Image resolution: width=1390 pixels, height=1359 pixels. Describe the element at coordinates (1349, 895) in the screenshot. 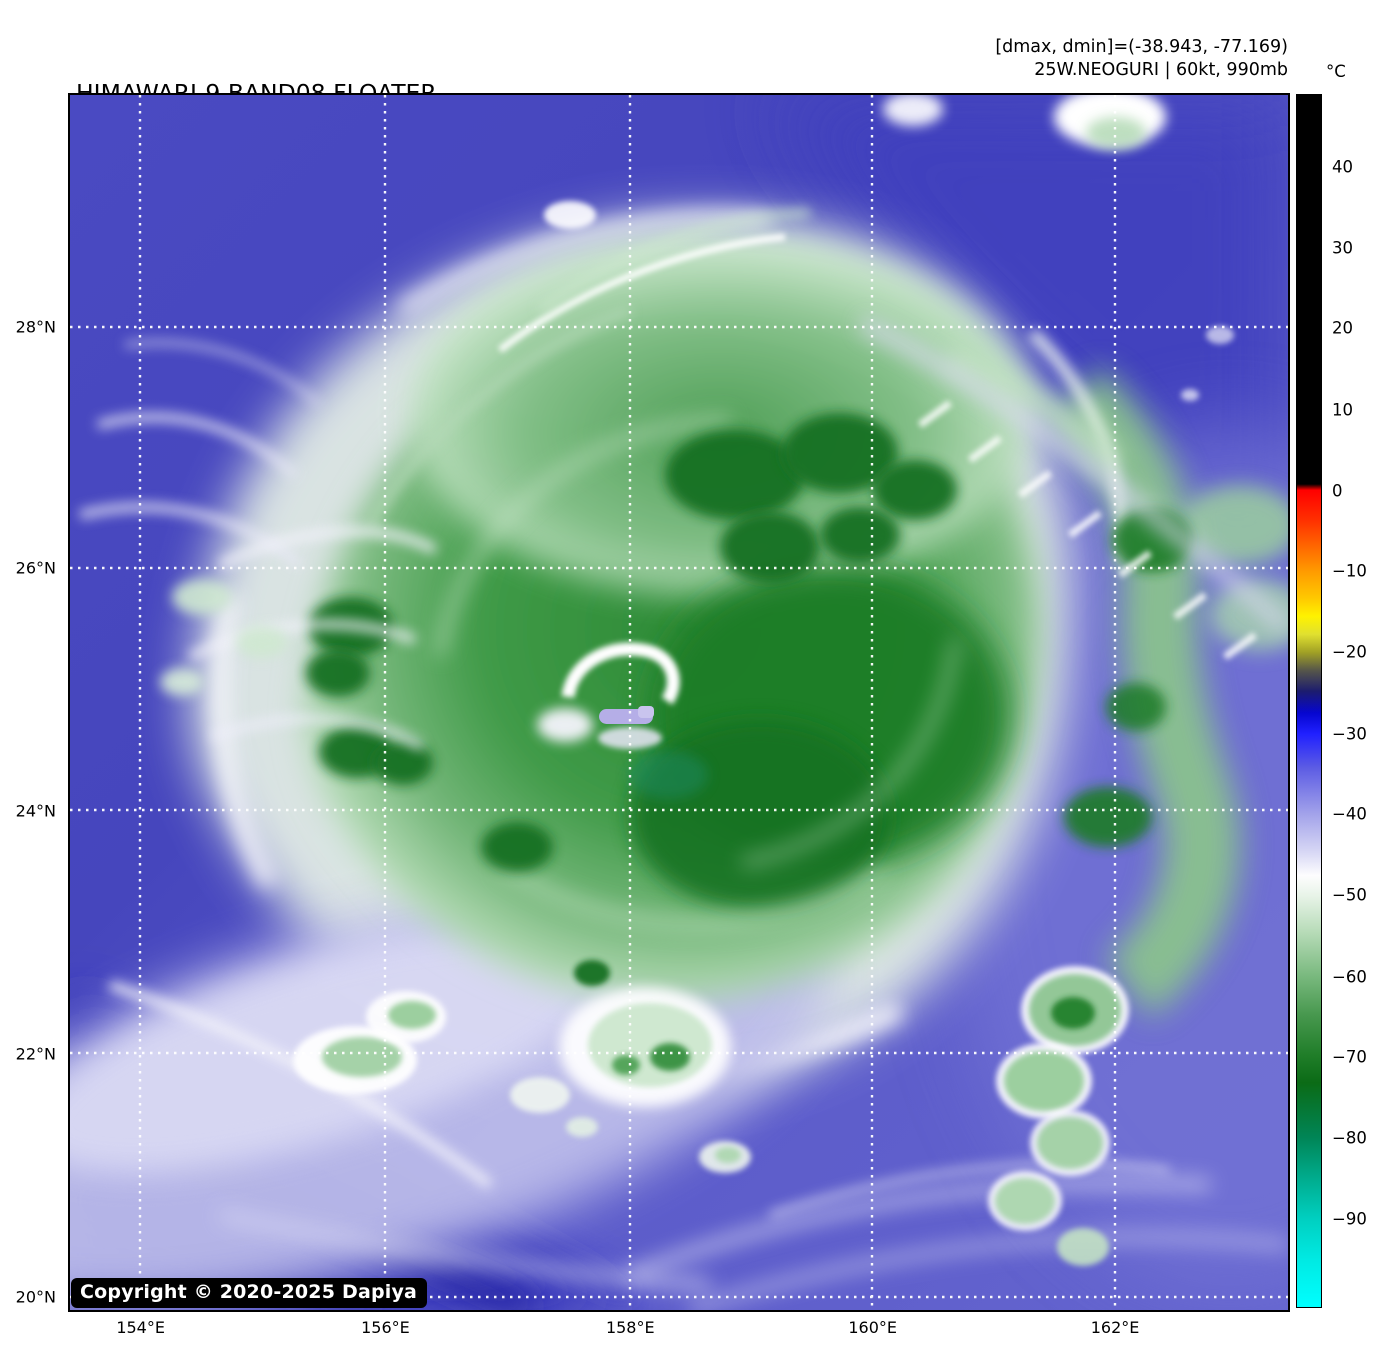

I see `colorbar-tick-label: −50` at that location.